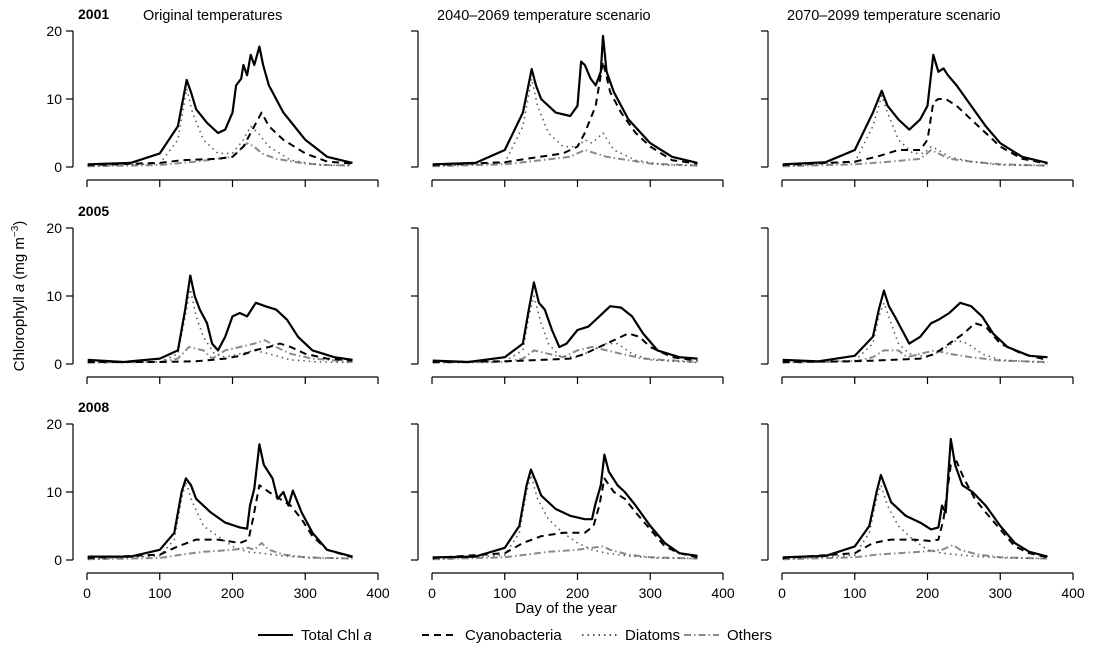 The width and height of the screenshot is (1093, 653). What do you see at coordinates (19, 296) in the screenshot?
I see `y-axis-title: Chlorophyll a (mg m−3)` at bounding box center [19, 296].